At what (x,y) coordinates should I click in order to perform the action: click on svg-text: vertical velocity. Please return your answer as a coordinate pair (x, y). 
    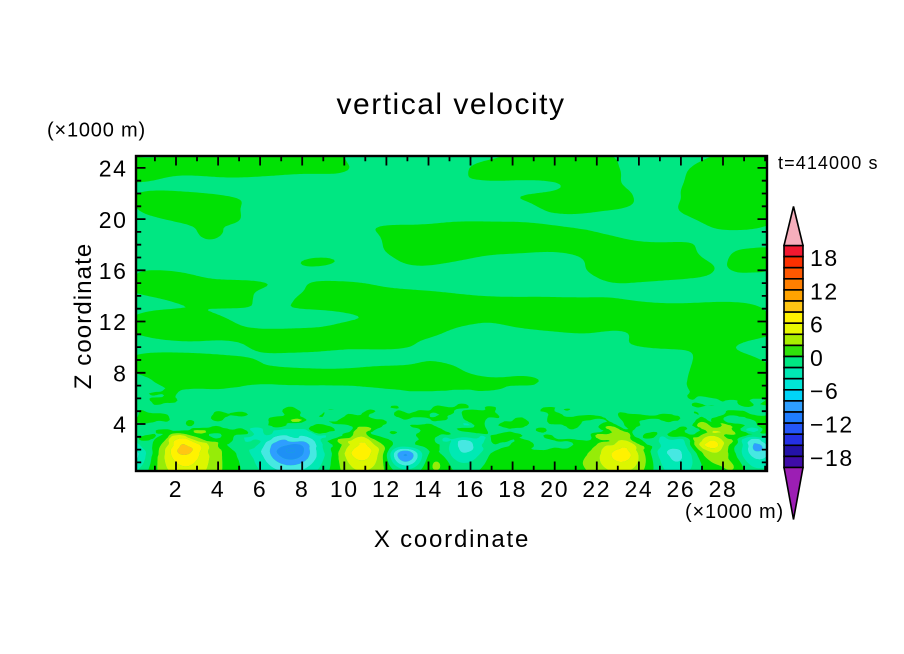
    Looking at the image, I should click on (451, 104).